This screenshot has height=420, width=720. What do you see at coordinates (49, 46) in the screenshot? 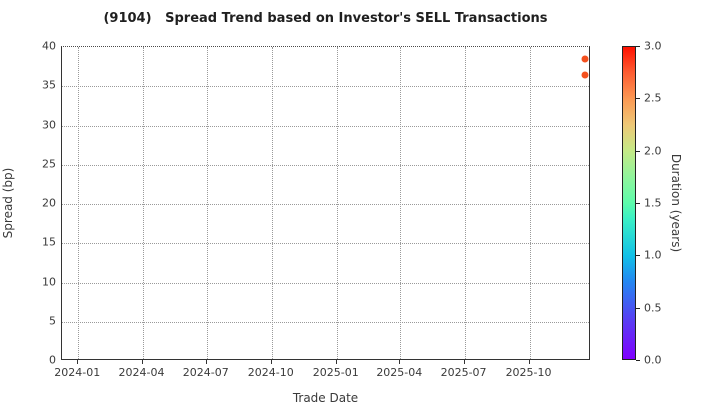
I see `y-tick-label: 40` at bounding box center [49, 46].